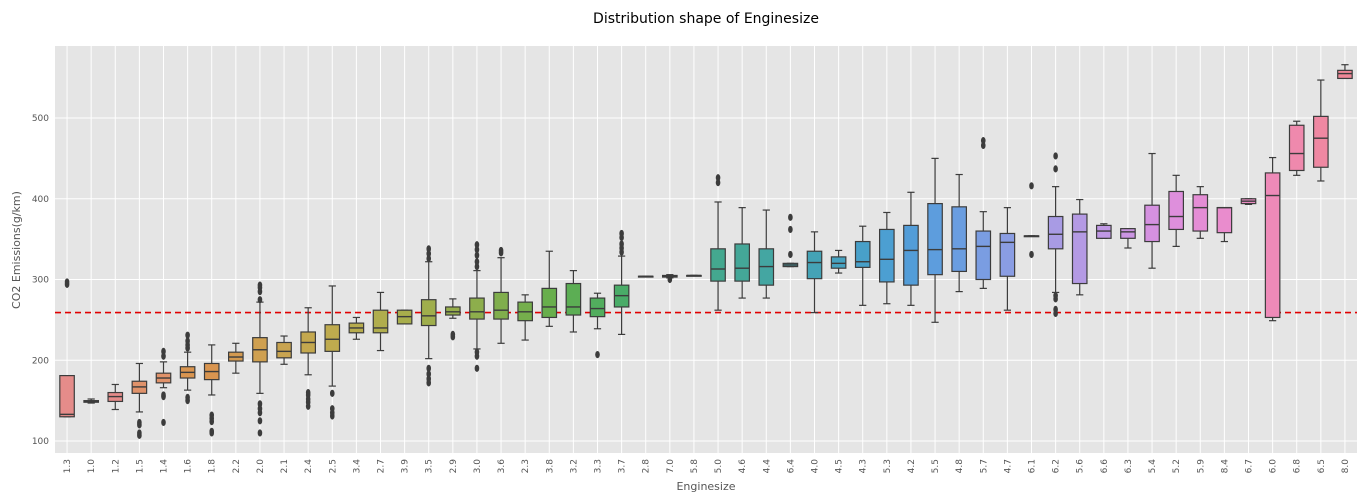 Image resolution: width=1368 pixels, height=504 pixels. I want to click on box-6.8, so click(1296, 148).